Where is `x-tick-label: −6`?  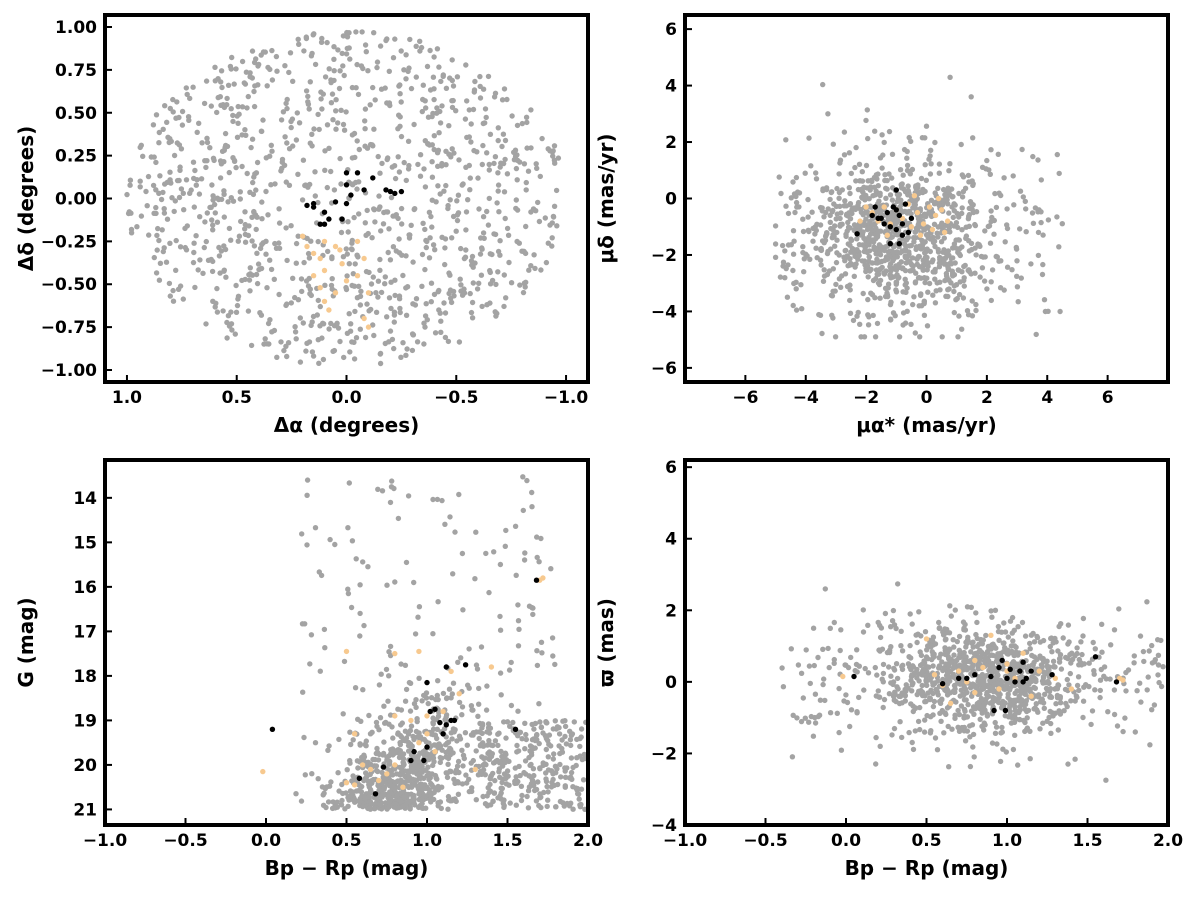
x-tick-label: −6 is located at coordinates (745, 398).